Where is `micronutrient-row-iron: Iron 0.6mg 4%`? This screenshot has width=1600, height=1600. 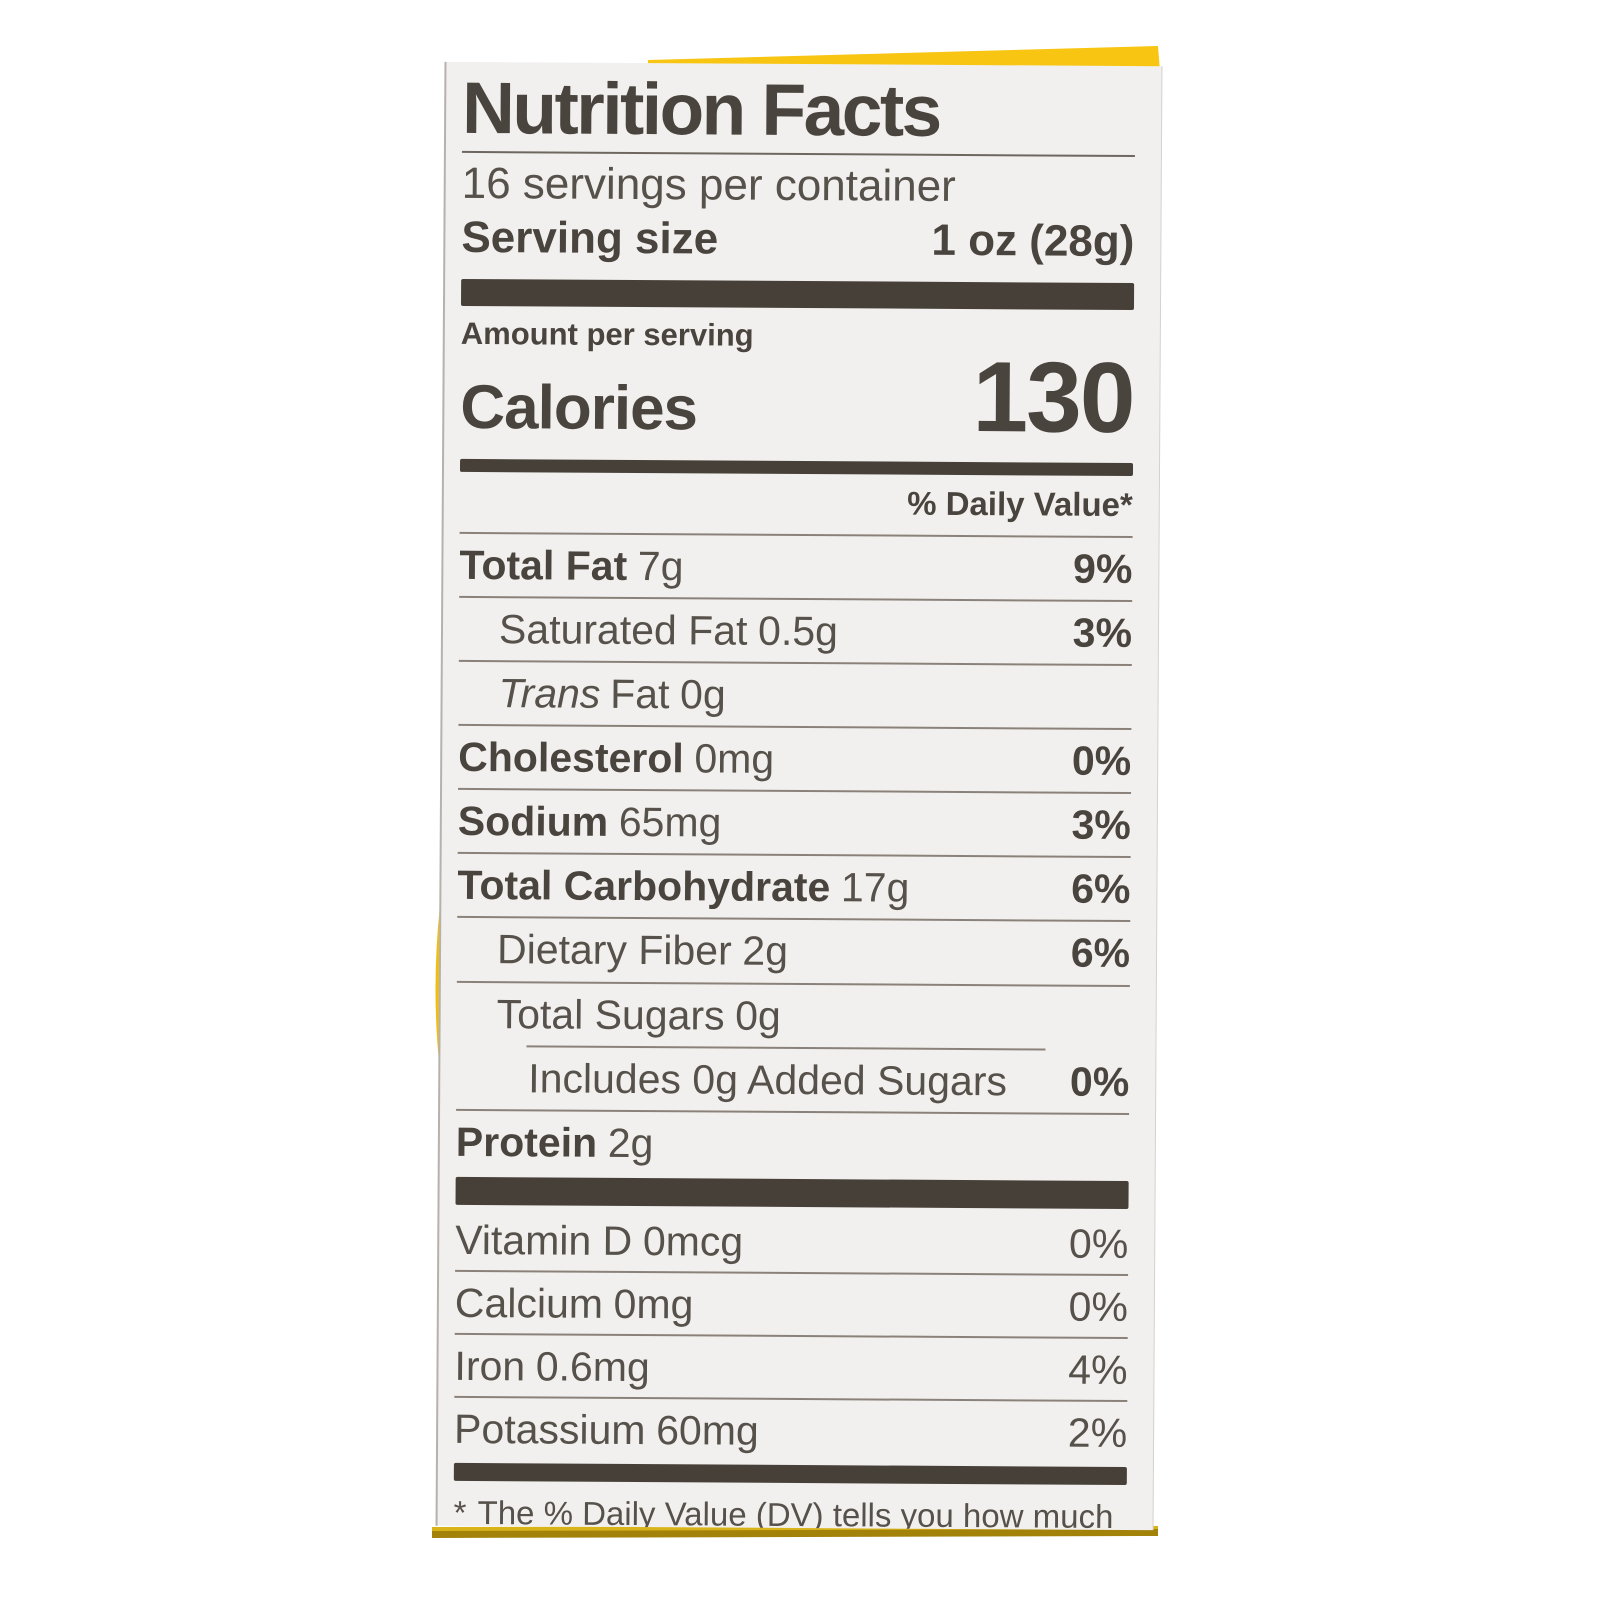
micronutrient-row-iron: Iron 0.6mg 4% is located at coordinates (791, 1366).